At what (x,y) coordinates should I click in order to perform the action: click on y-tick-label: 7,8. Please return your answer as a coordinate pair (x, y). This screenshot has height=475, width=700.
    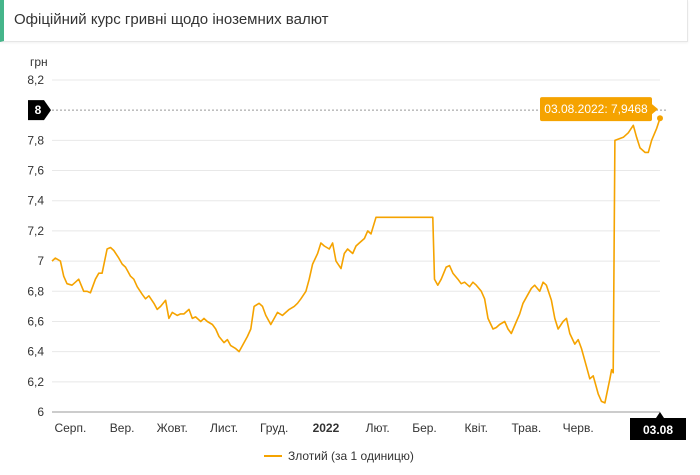
    Looking at the image, I should click on (35, 140).